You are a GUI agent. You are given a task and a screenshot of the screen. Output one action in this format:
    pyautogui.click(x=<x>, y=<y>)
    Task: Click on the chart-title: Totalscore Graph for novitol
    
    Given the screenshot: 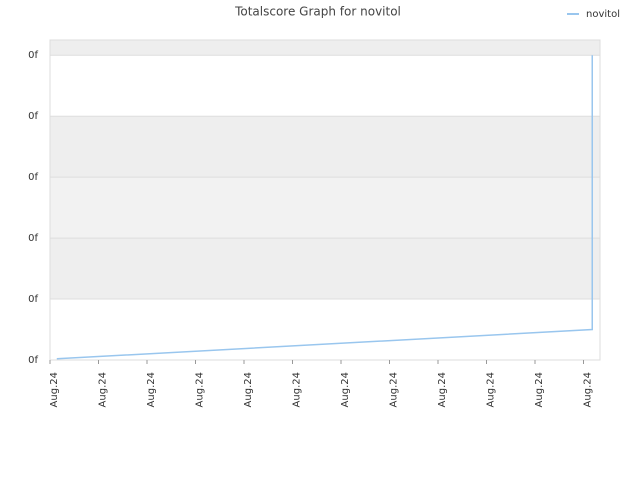 What is the action you would take?
    pyautogui.click(x=317, y=12)
    